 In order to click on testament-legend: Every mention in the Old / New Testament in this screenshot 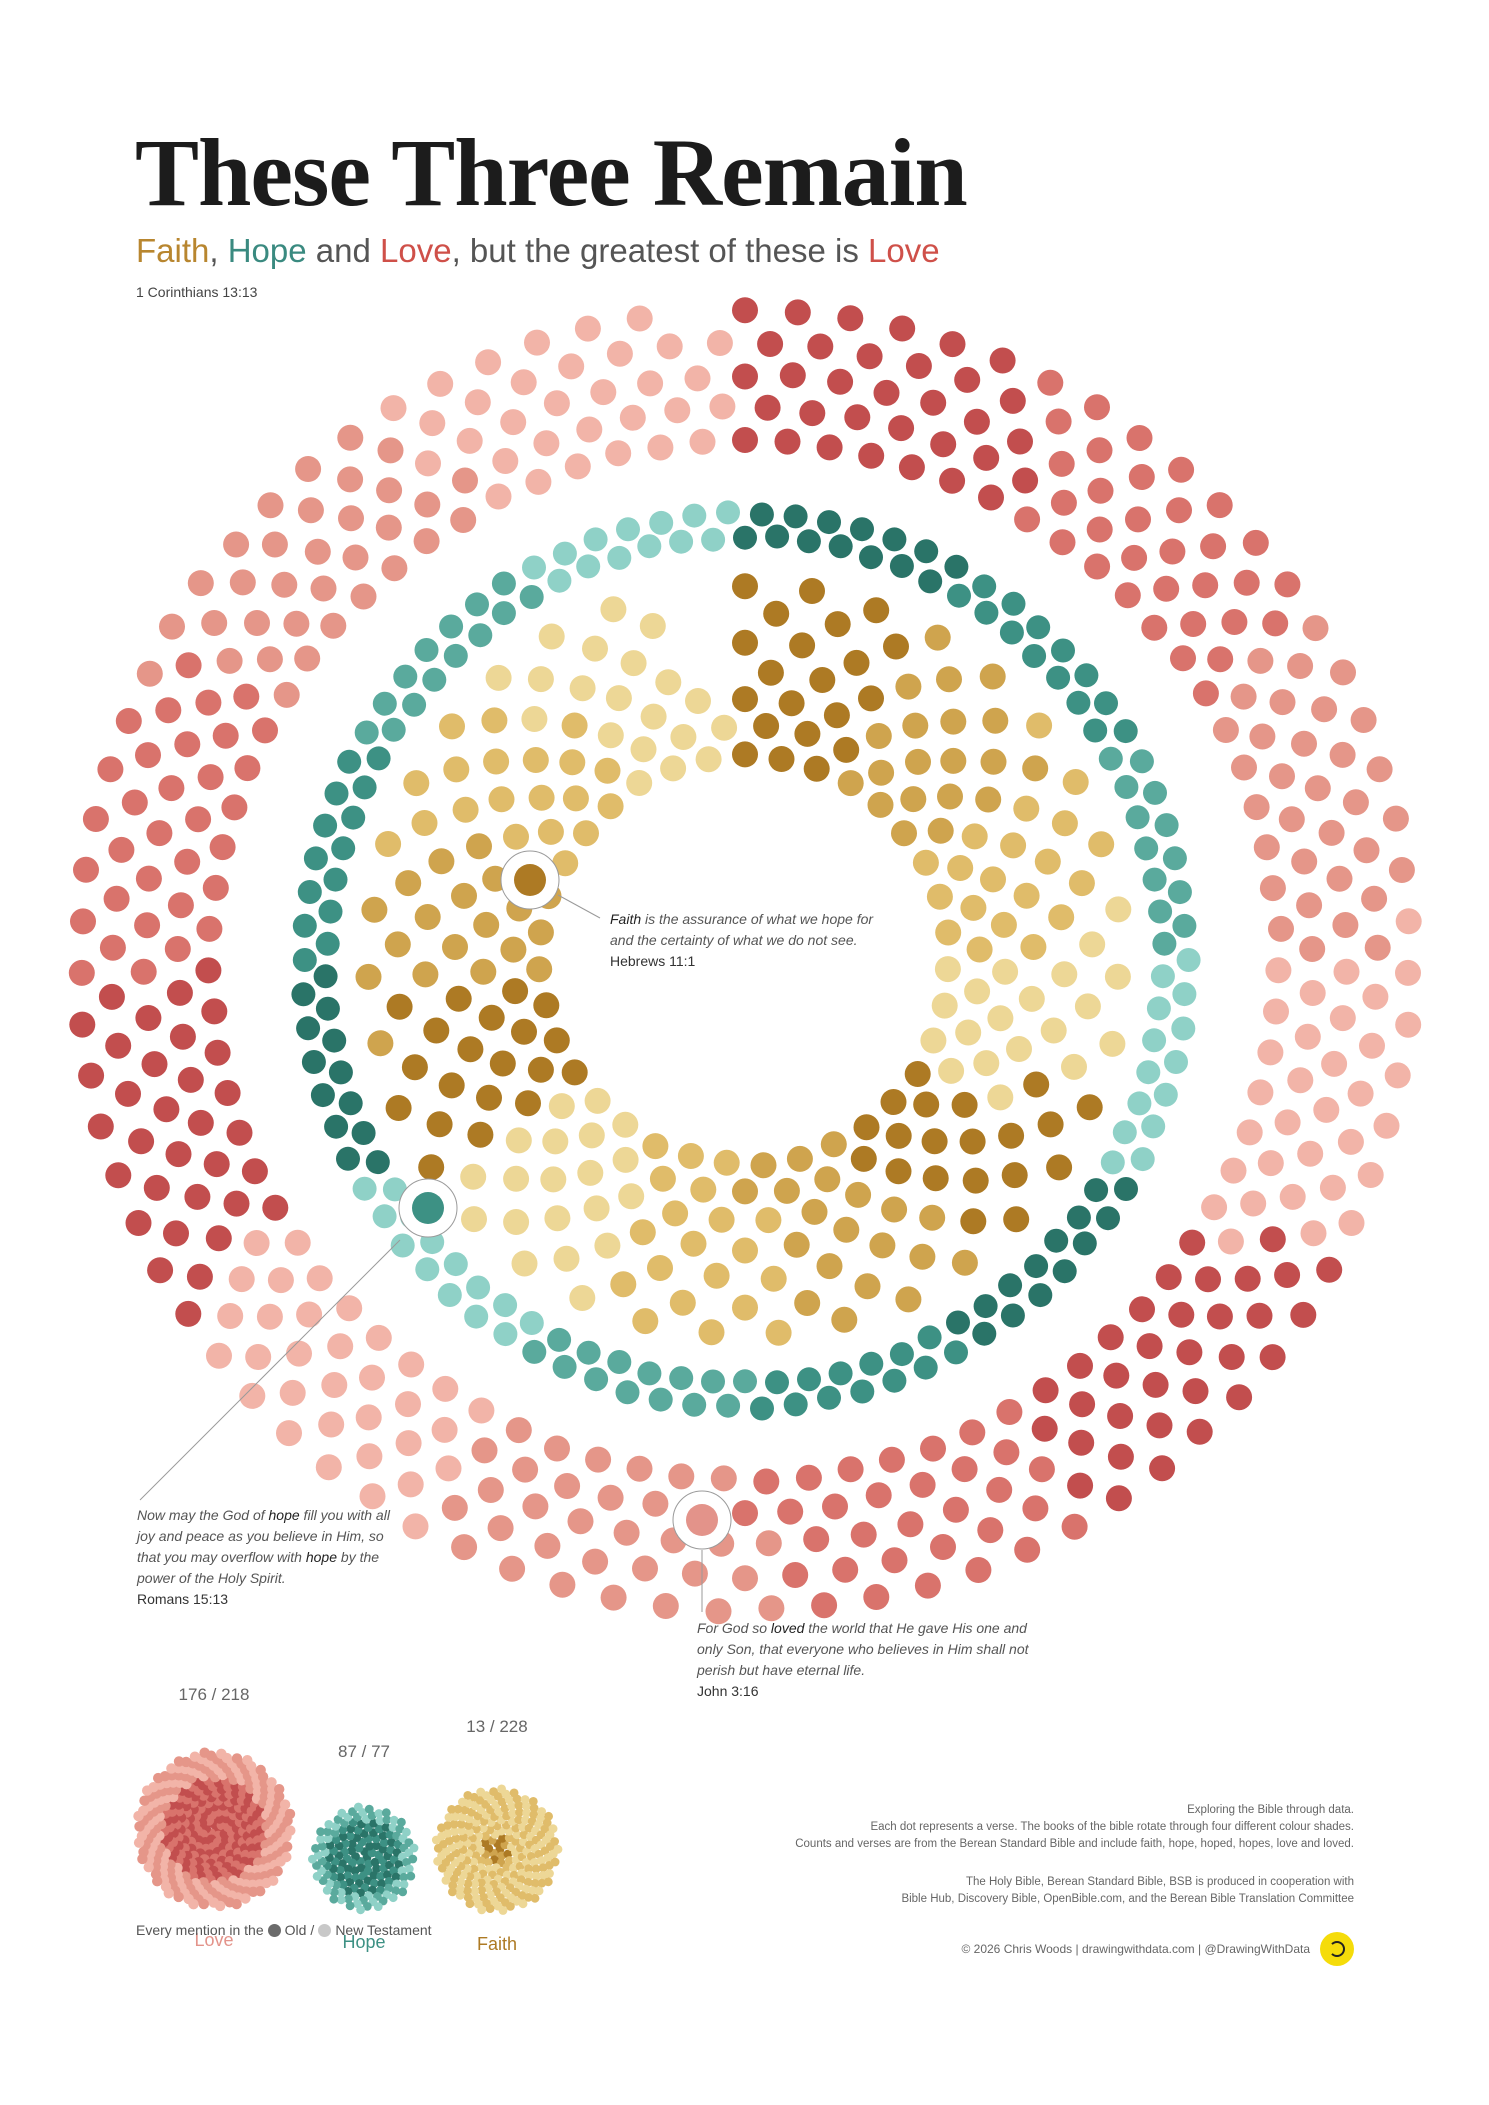, I will do `click(284, 1930)`.